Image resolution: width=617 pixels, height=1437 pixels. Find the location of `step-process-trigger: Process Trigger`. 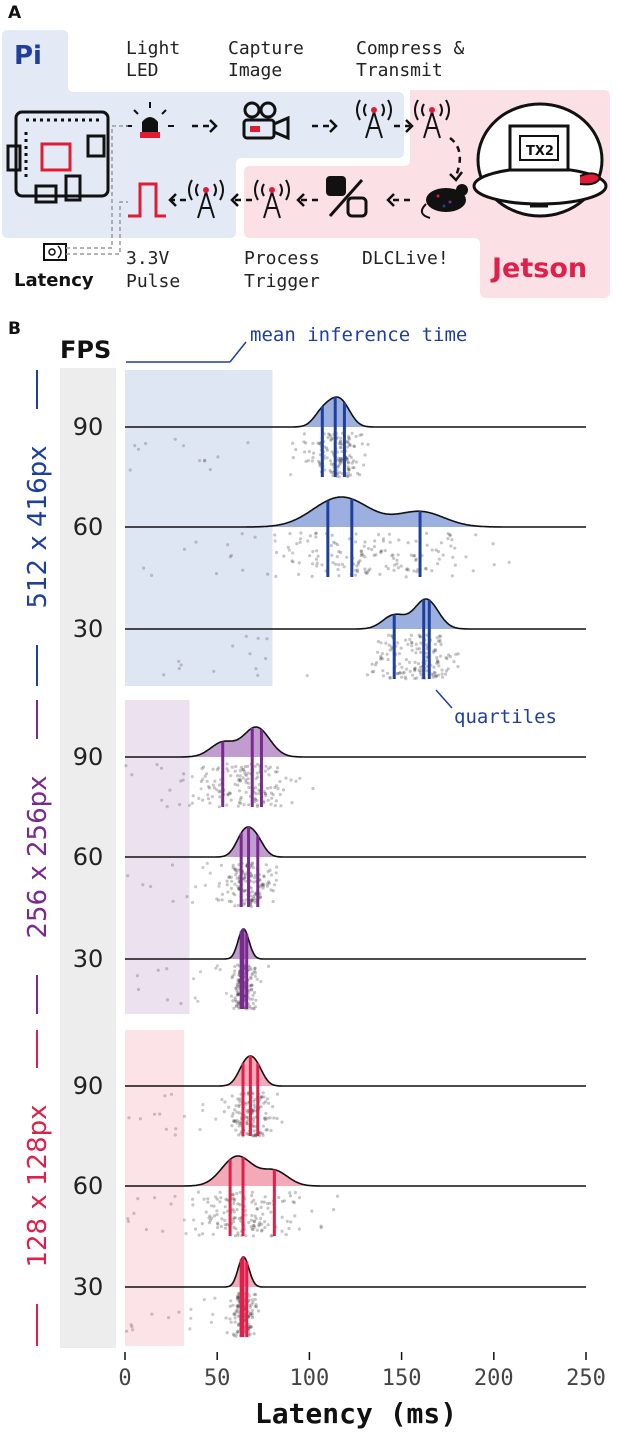

step-process-trigger: Process Trigger is located at coordinates (287, 270).